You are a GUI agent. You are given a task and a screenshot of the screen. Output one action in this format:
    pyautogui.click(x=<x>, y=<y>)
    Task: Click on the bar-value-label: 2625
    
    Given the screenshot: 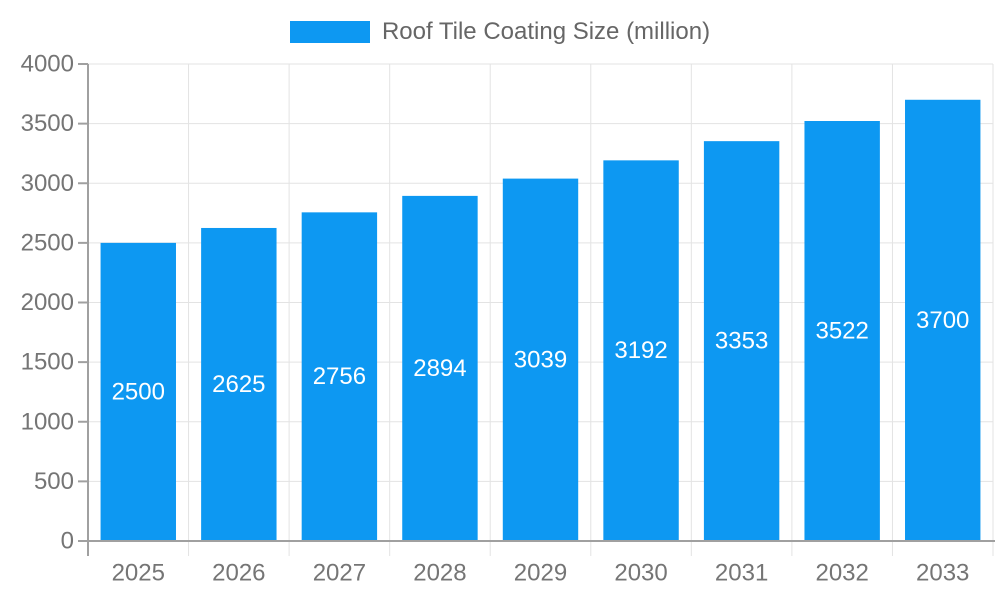 What is the action you would take?
    pyautogui.click(x=238, y=384)
    